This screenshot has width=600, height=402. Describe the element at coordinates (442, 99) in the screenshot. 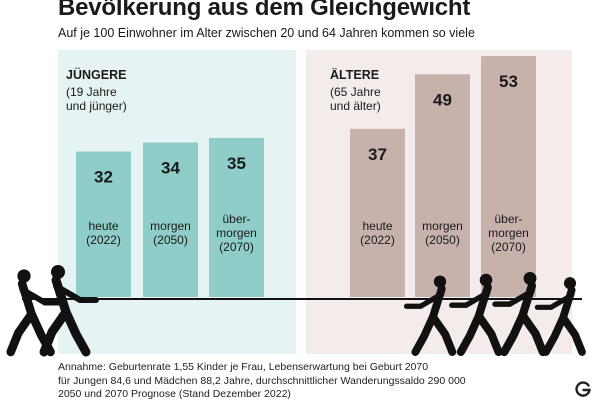

I see `data-label: 49` at that location.